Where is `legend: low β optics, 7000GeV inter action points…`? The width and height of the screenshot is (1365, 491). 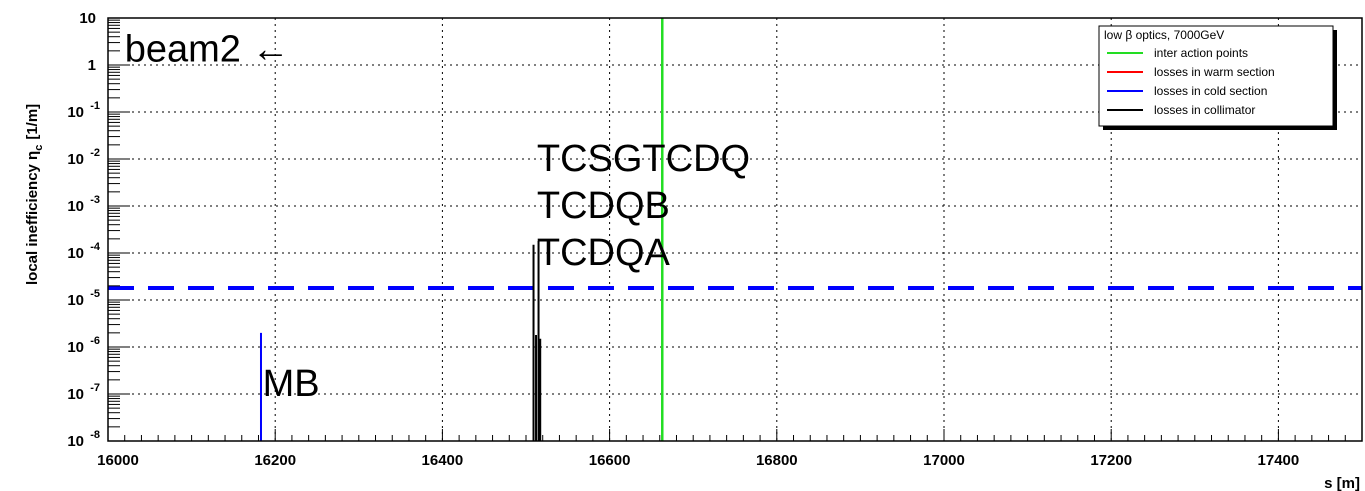
legend: low β optics, 7000GeV inter action points… is located at coordinates (1218, 78).